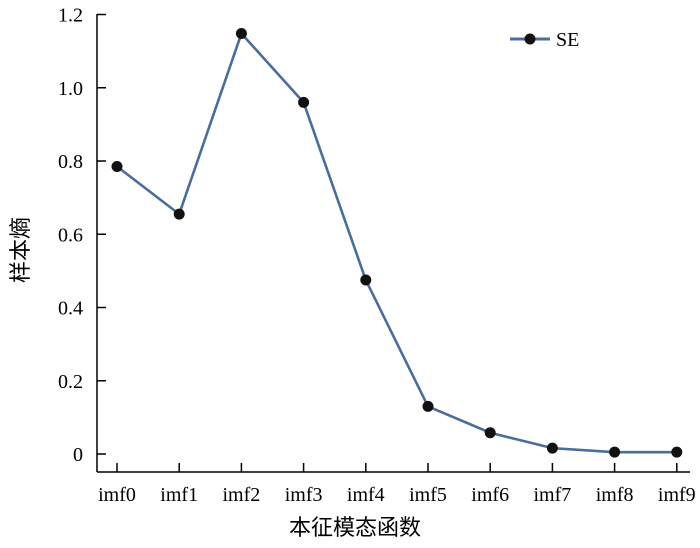 The image size is (700, 548). Describe the element at coordinates (490, 433) in the screenshot. I see `data-point-imf6` at that location.